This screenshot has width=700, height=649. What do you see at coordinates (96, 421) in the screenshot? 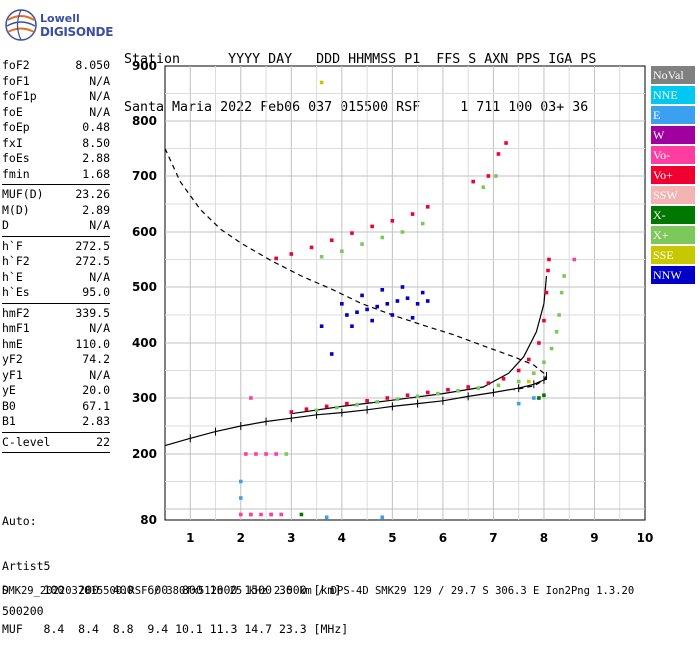
I see `param-value: 2.83` at bounding box center [96, 421].